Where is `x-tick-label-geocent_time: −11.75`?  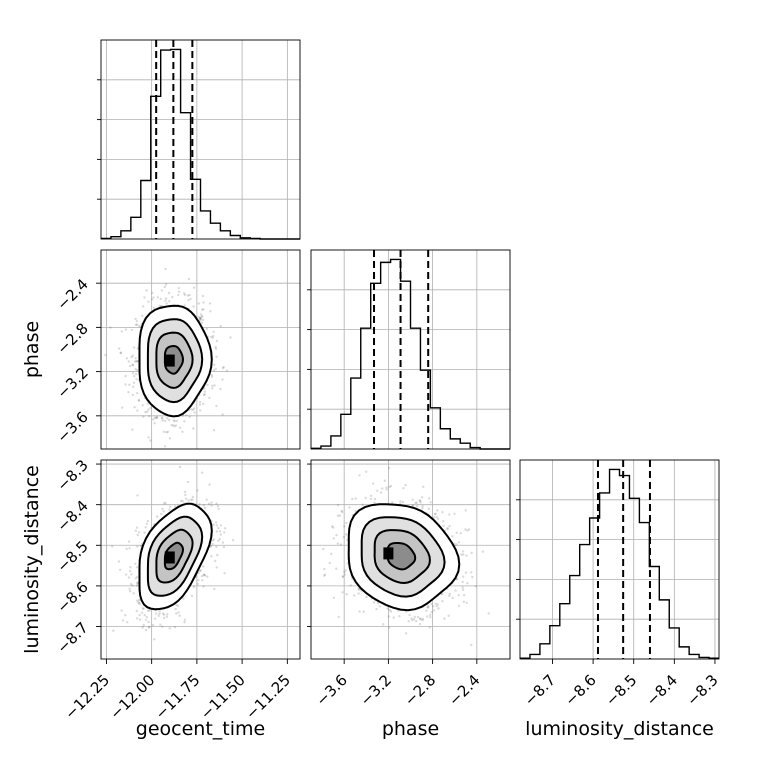
x-tick-label-geocent_time: −11.75 is located at coordinates (178, 697).